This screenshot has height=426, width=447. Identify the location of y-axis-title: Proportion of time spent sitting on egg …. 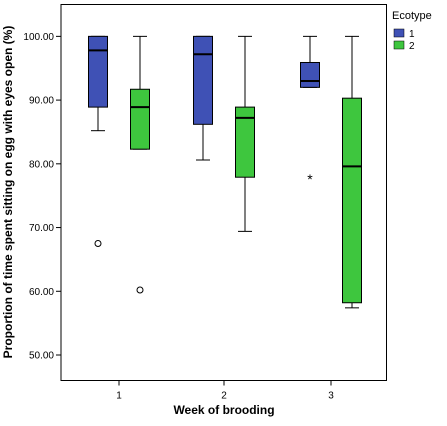
(8, 192).